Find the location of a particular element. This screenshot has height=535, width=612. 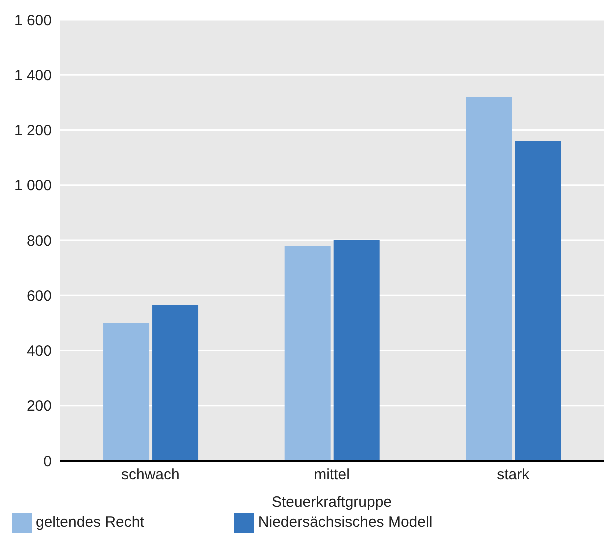

x-axis-title: Steuerkraftgruppe is located at coordinates (332, 502).